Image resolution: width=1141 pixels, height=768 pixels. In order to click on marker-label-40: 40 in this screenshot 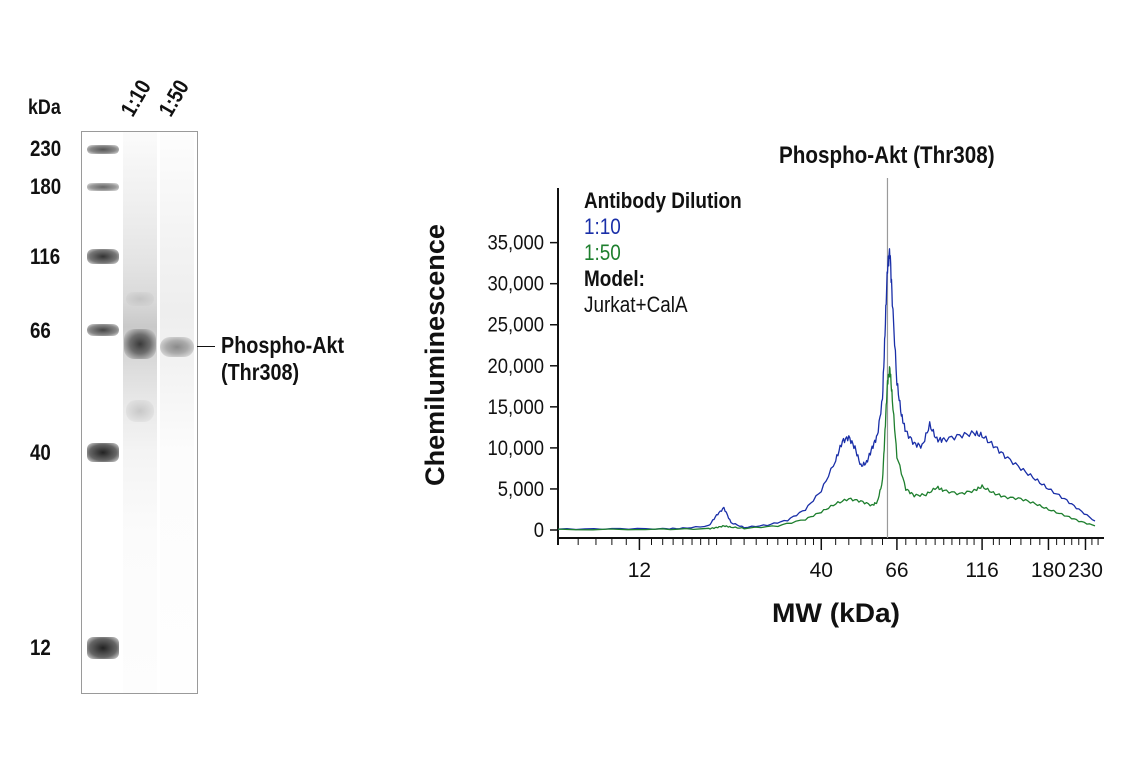, I will do `click(40, 452)`.